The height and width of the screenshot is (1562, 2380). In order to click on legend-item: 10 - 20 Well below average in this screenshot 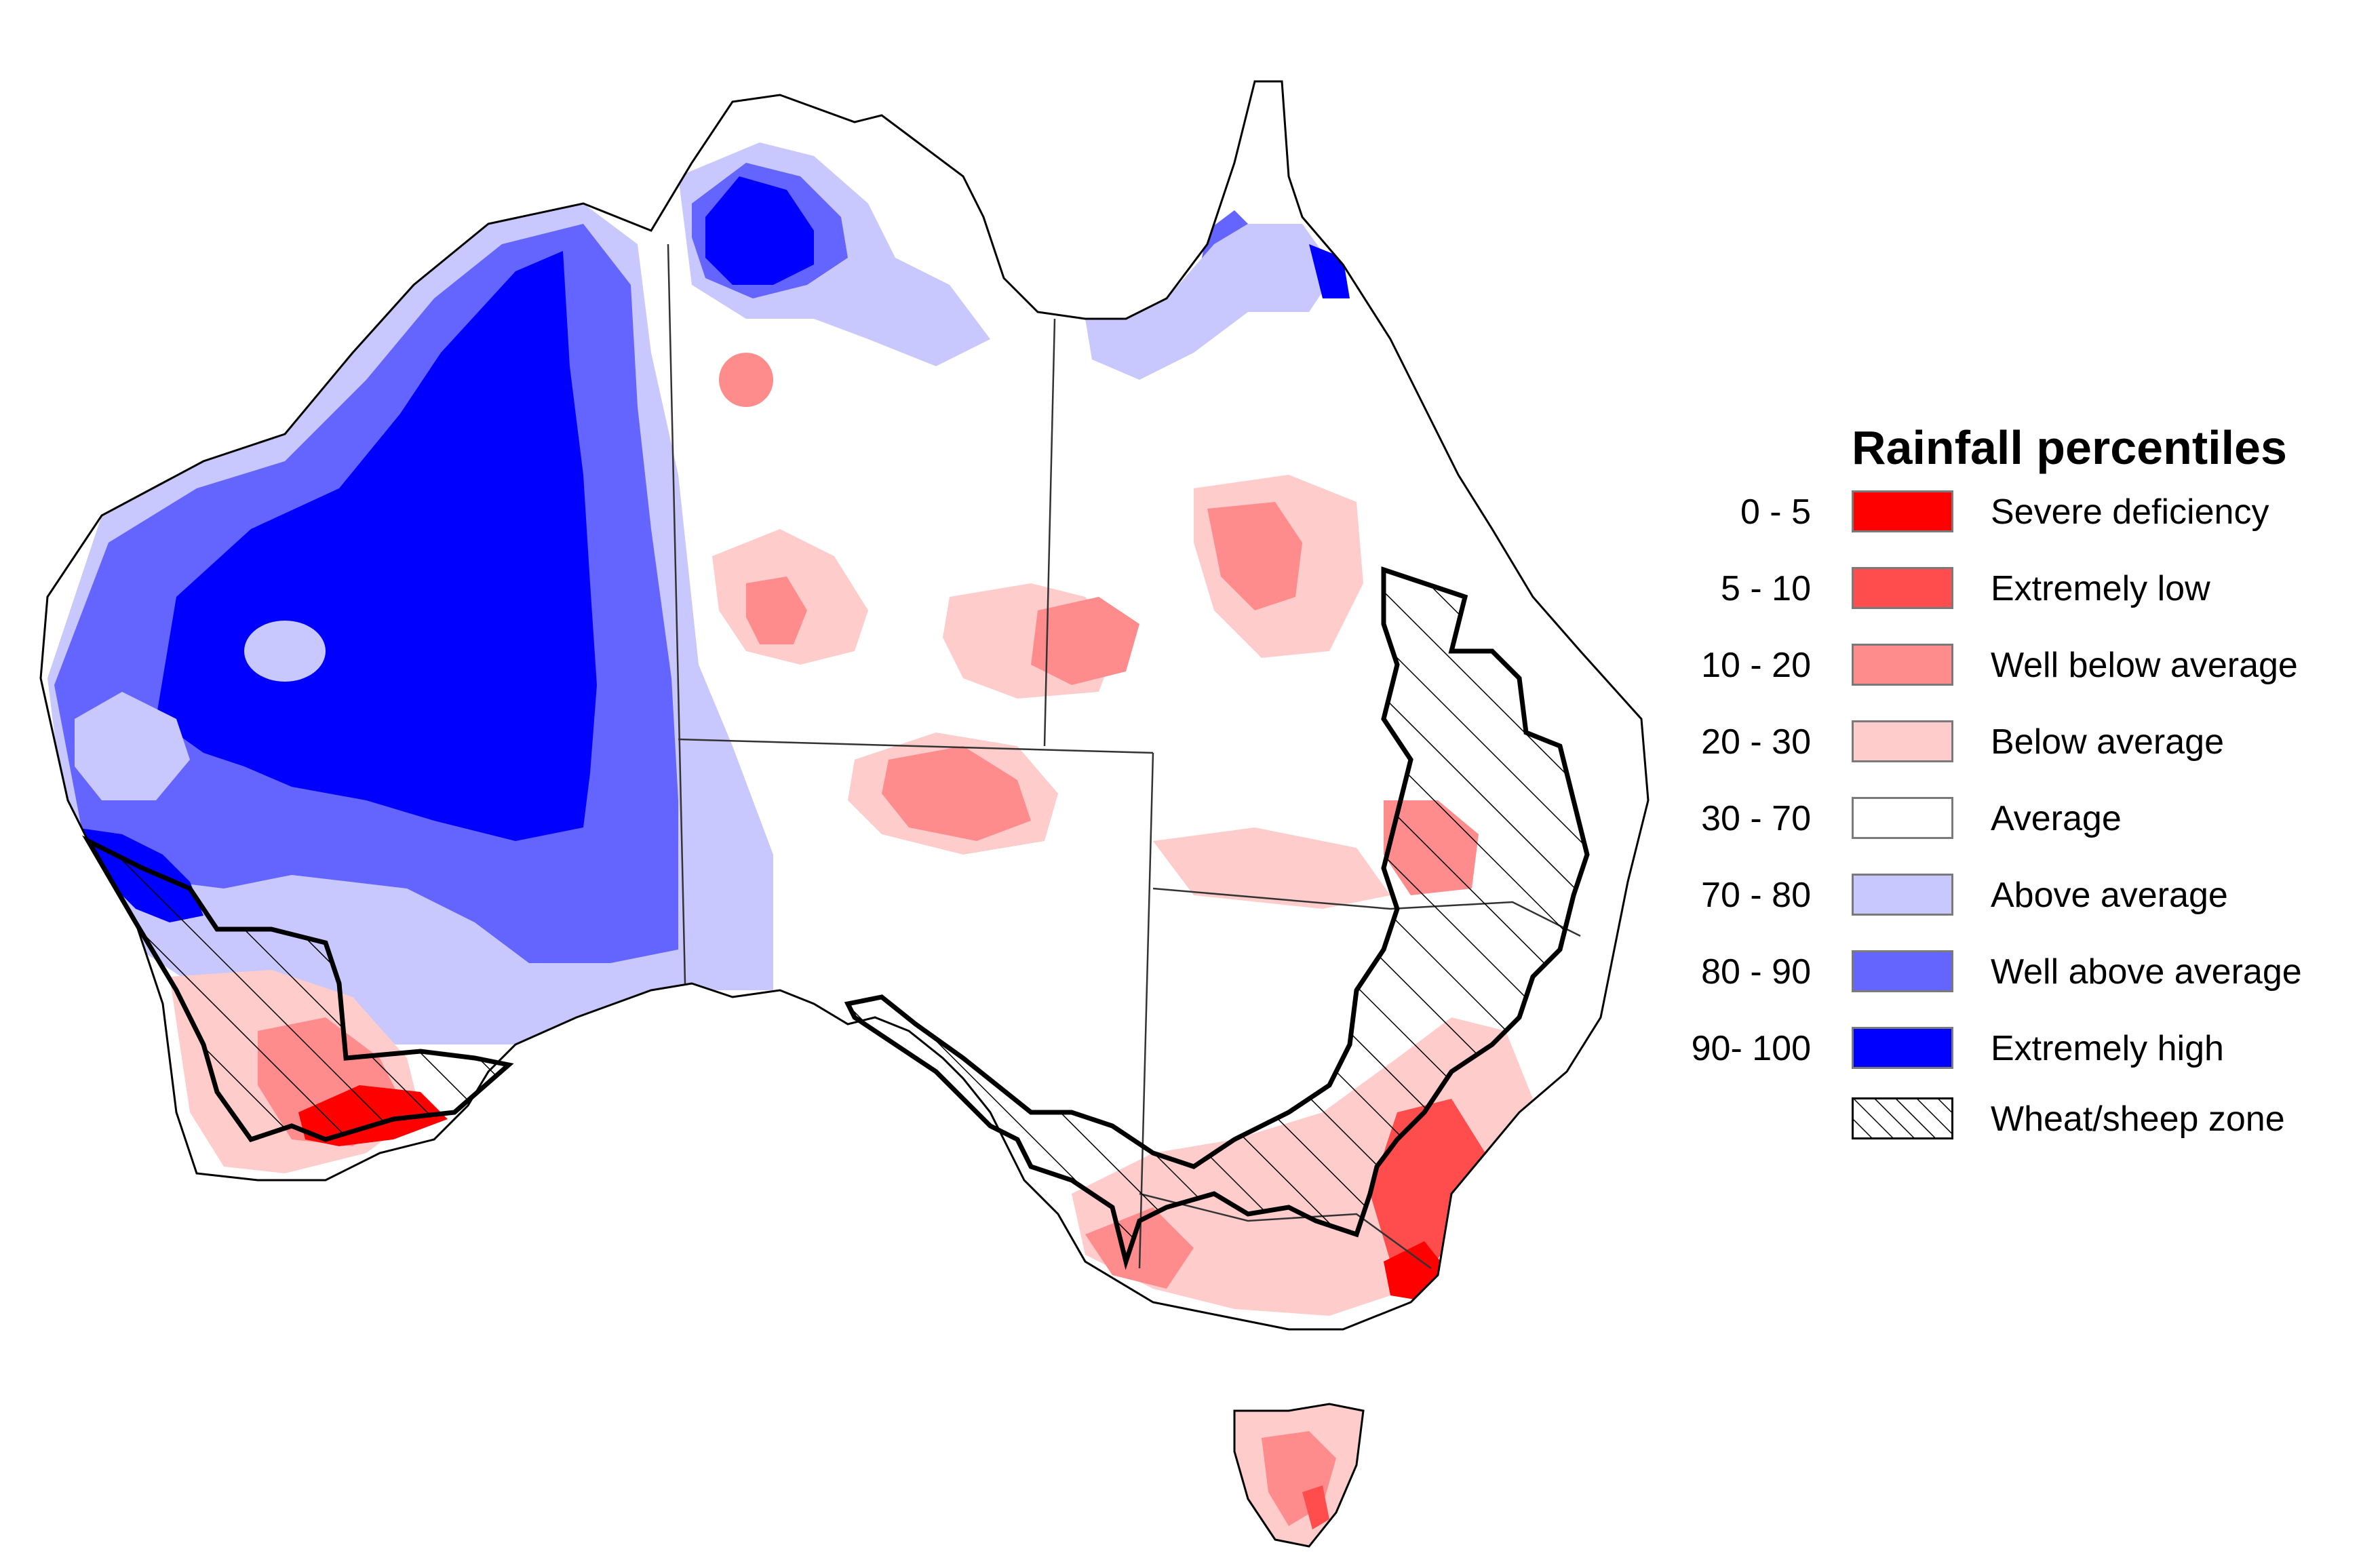, I will do `click(2028, 665)`.